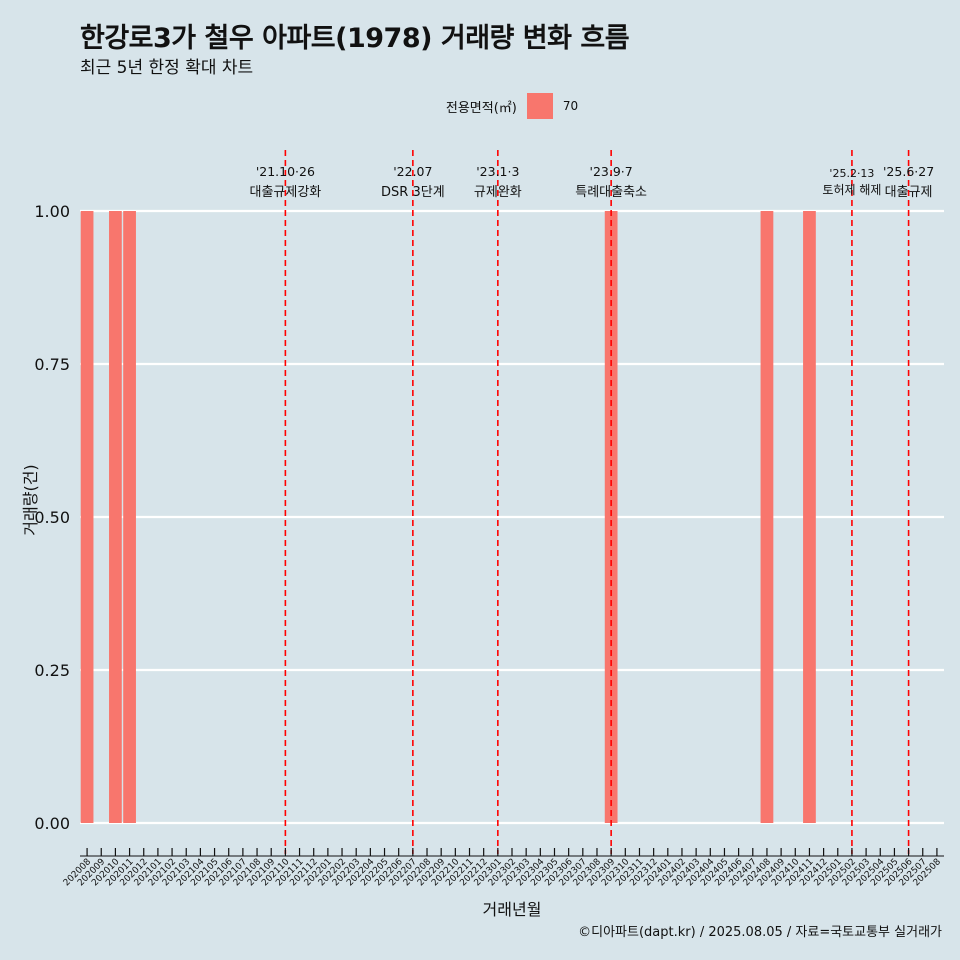 The width and height of the screenshot is (960, 960). Describe the element at coordinates (497, 171) in the screenshot. I see `event-date-label: '23.1·3` at that location.